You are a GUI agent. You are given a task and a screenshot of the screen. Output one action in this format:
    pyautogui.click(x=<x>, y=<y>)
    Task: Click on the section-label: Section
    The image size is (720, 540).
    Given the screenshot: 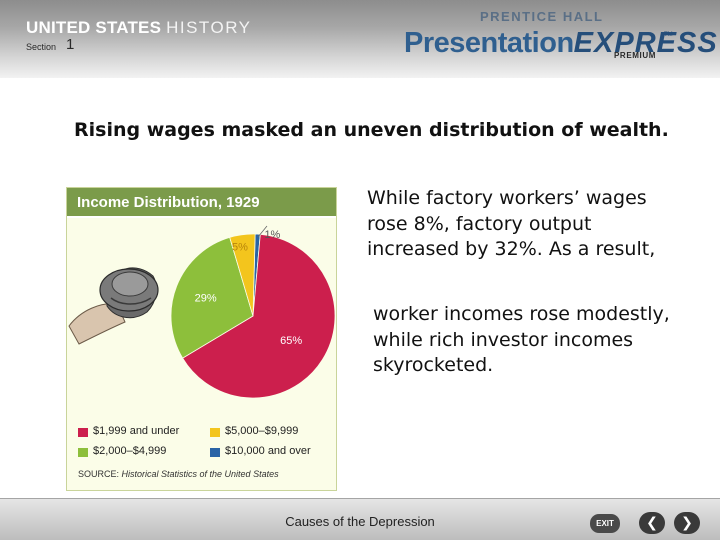 What is the action you would take?
    pyautogui.click(x=41, y=47)
    